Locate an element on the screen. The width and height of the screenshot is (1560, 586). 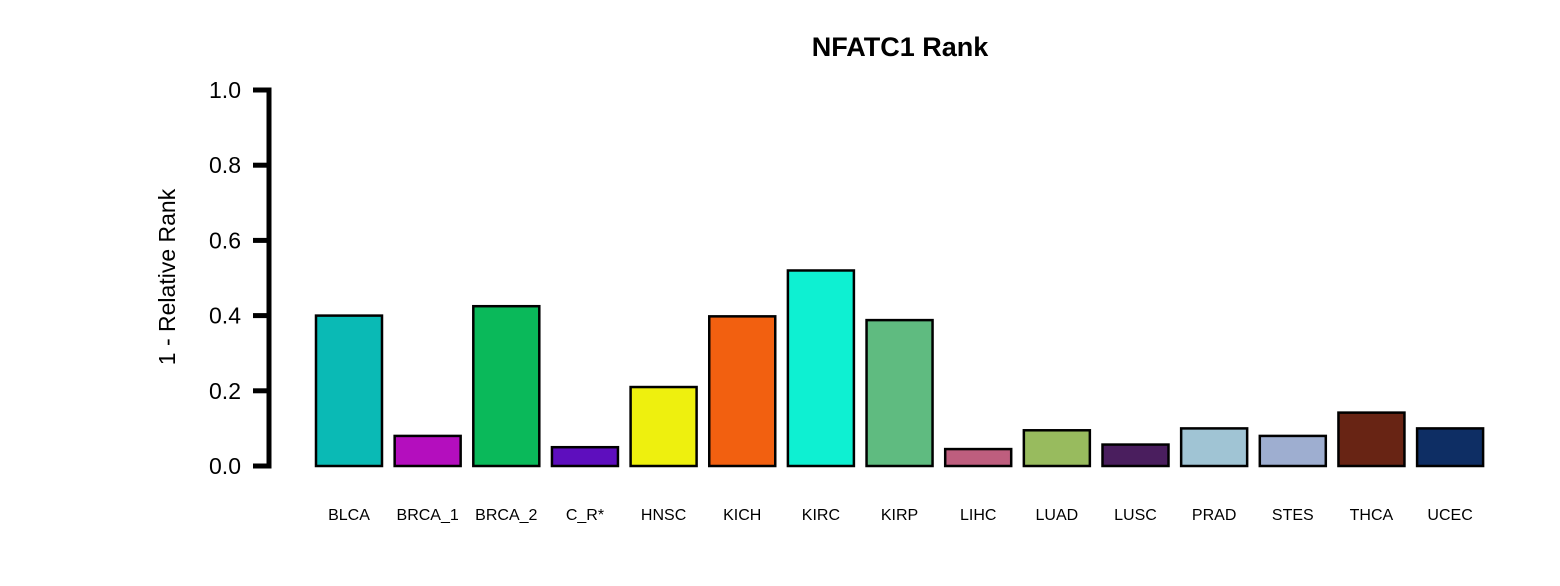
x-tick-label: STES is located at coordinates (1293, 515).